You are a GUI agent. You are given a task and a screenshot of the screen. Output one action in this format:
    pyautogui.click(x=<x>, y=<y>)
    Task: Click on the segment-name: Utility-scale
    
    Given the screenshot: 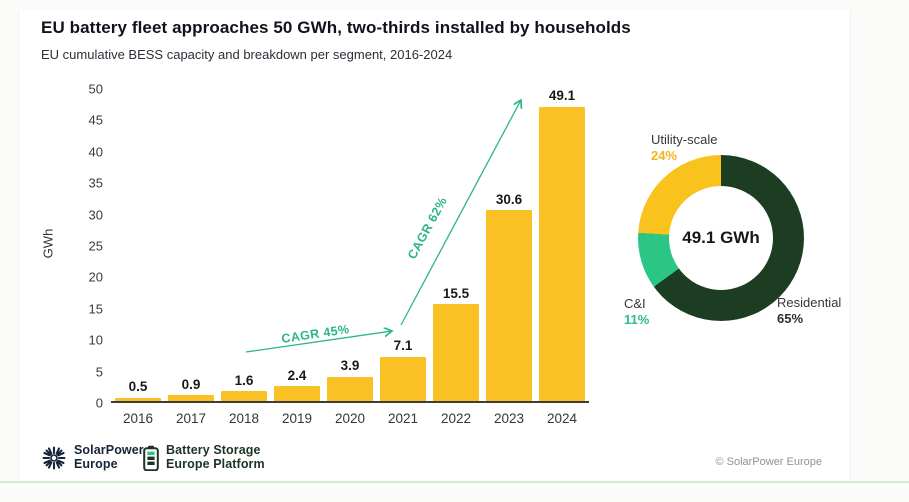 What is the action you would take?
    pyautogui.click(x=684, y=139)
    